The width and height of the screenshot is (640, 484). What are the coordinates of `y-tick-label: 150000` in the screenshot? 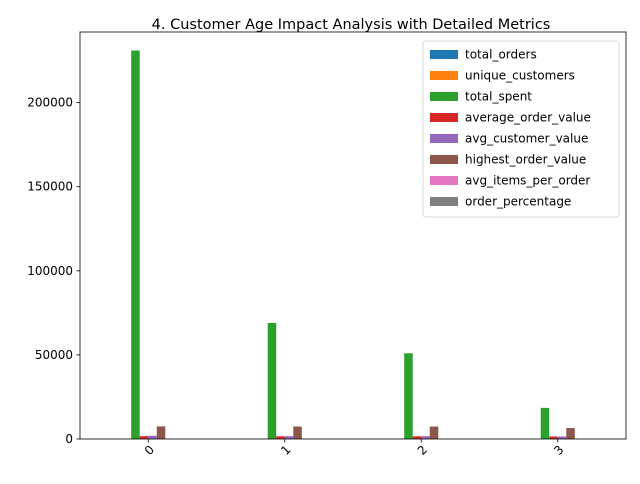 It's located at (50, 187).